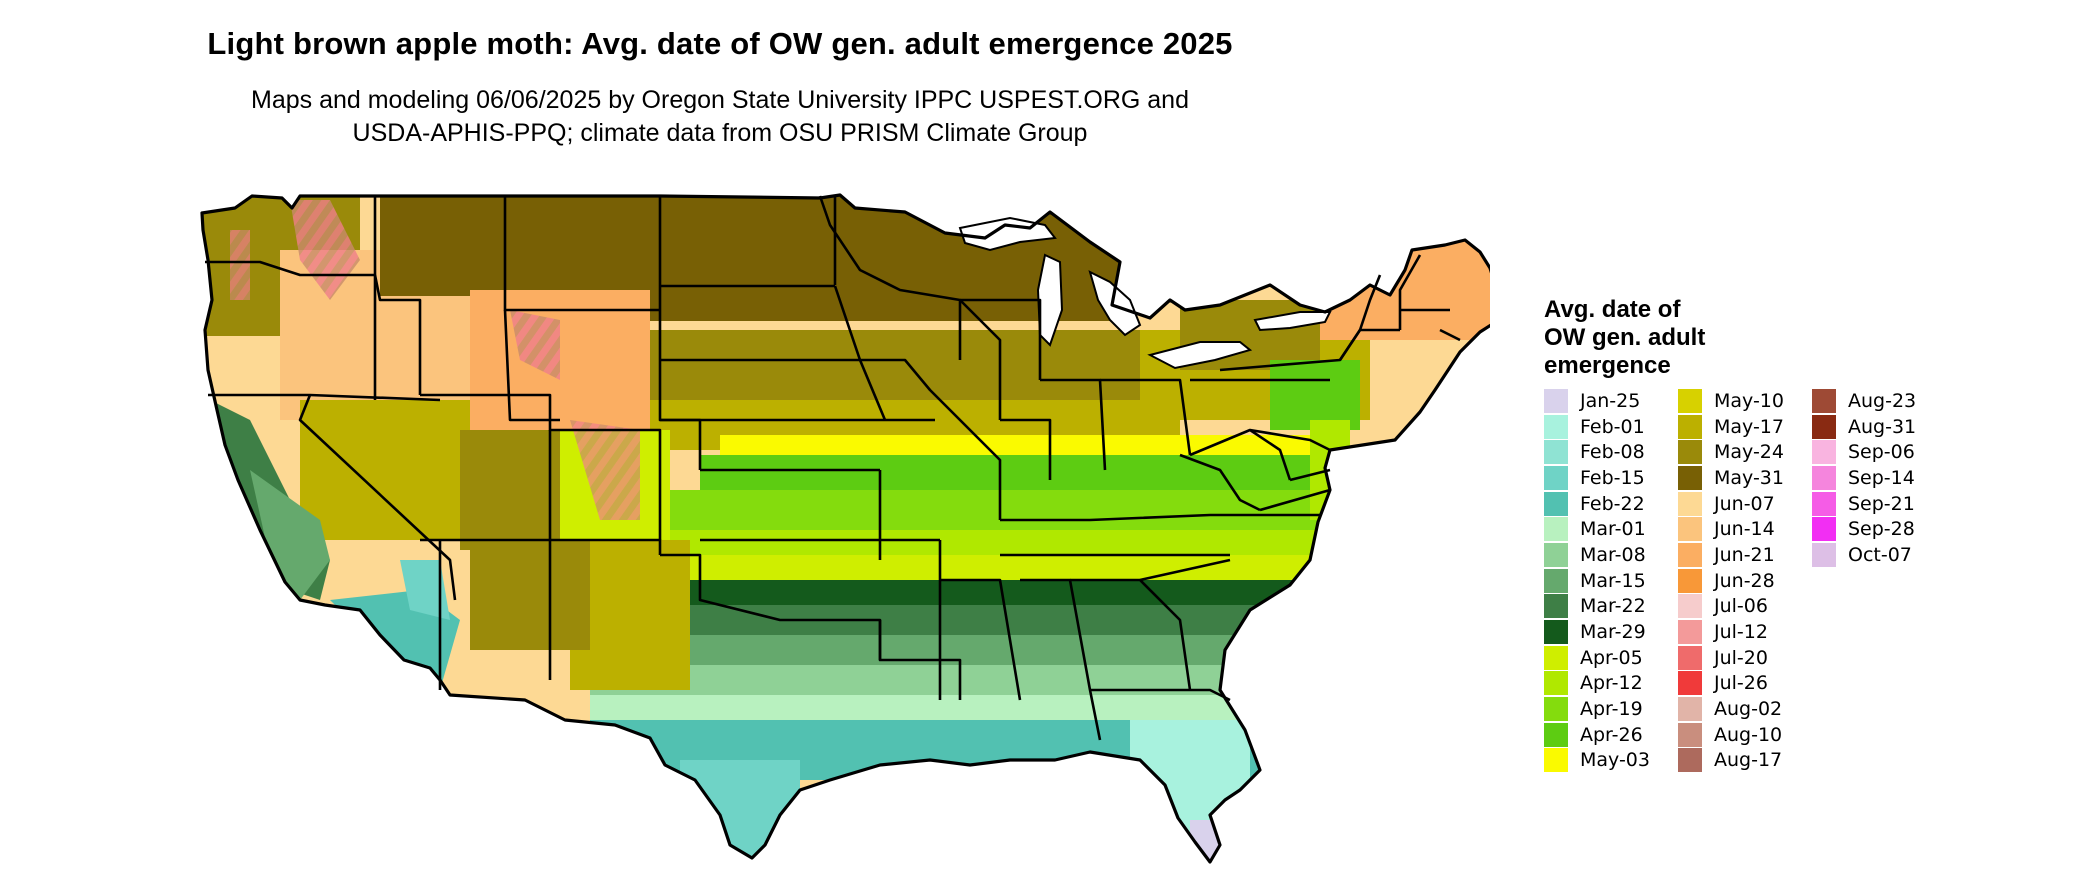  Describe the element at coordinates (1880, 554) in the screenshot. I see `legend-label: Oct-07` at that location.